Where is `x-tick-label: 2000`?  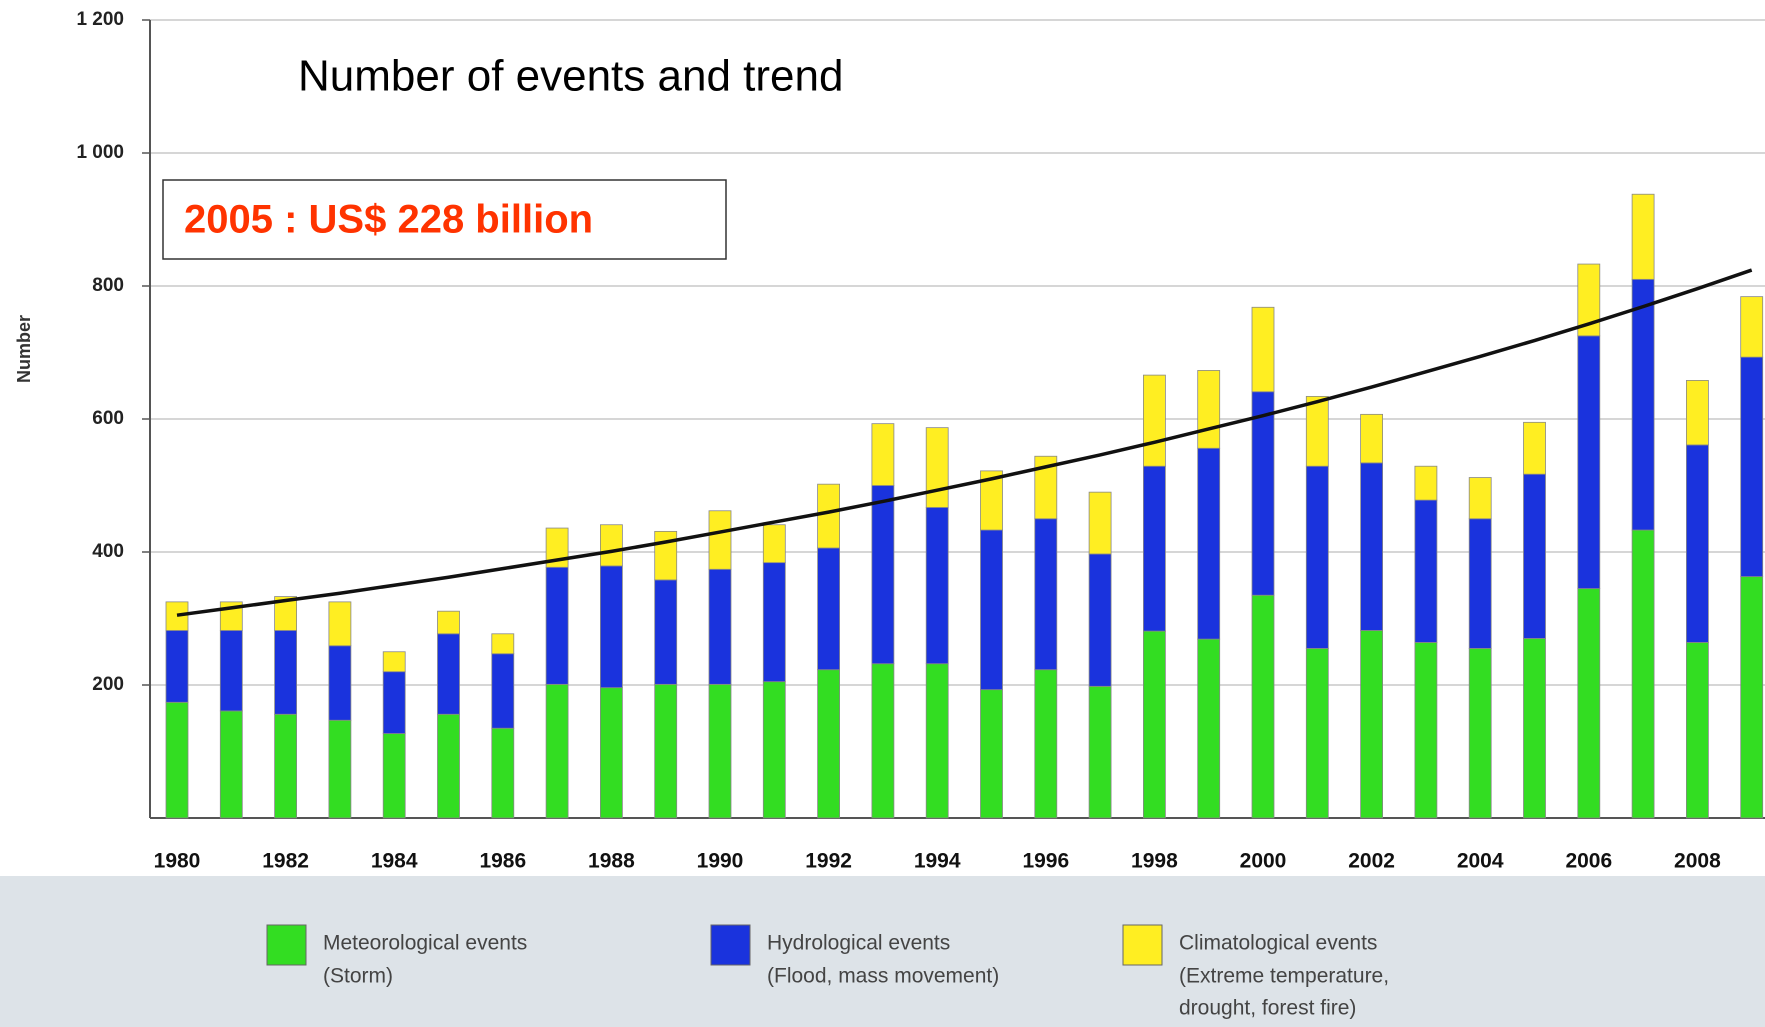
x-tick-label: 2000 is located at coordinates (1263, 861).